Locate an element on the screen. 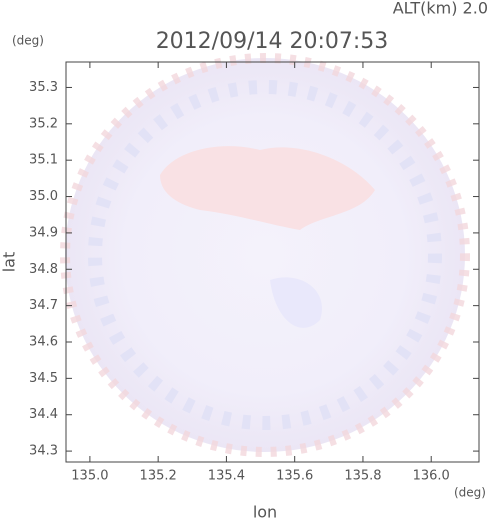 The height and width of the screenshot is (525, 491). y-tick-label: 35.1 is located at coordinates (43, 160).